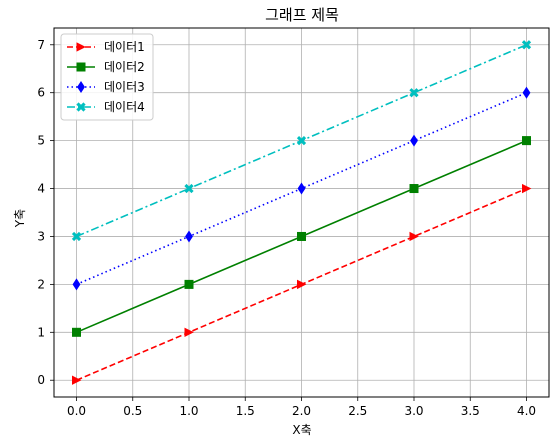  What do you see at coordinates (301, 430) in the screenshot?
I see `x-axis-label: X축` at bounding box center [301, 430].